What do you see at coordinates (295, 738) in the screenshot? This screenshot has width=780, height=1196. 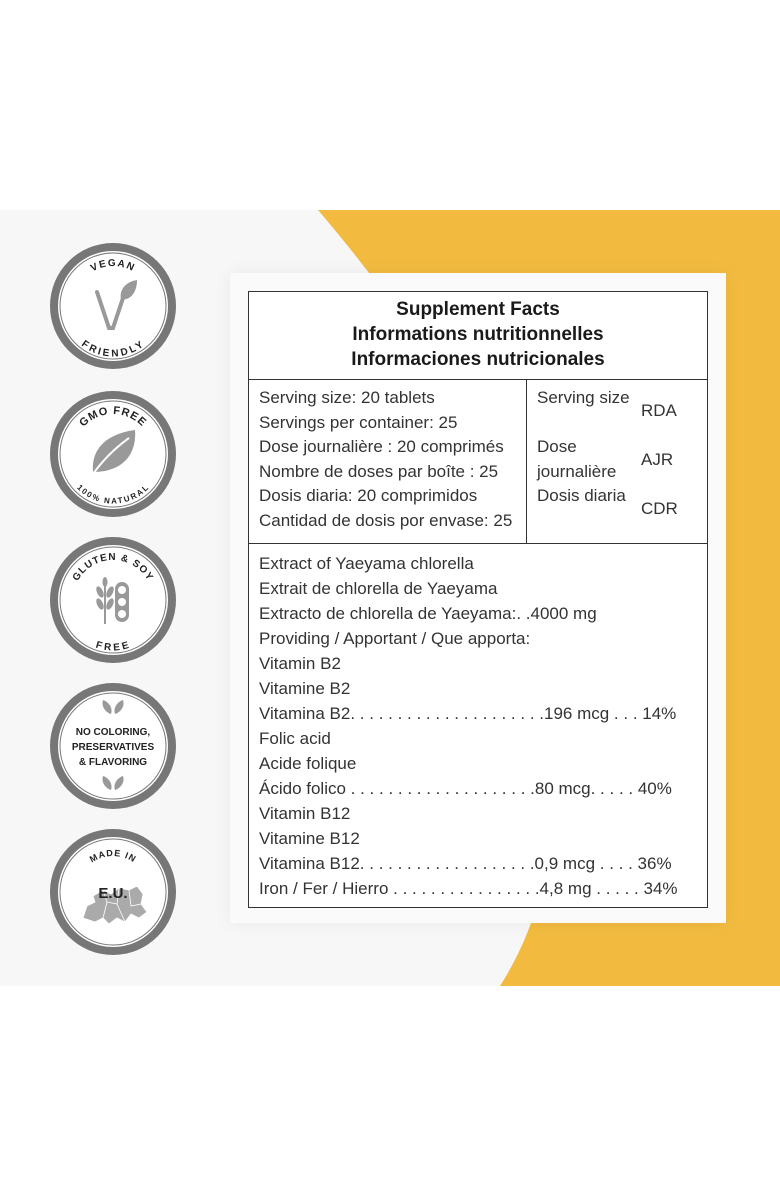 I see `ingredient-line: Folic acid` at bounding box center [295, 738].